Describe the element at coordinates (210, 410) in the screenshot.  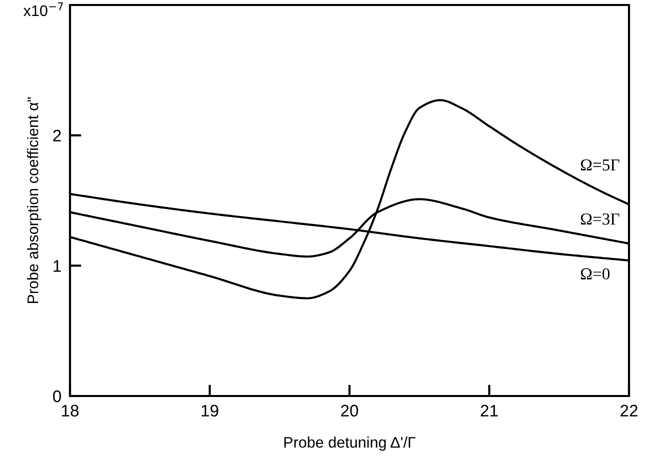
I see `x-tick-label: 19` at that location.